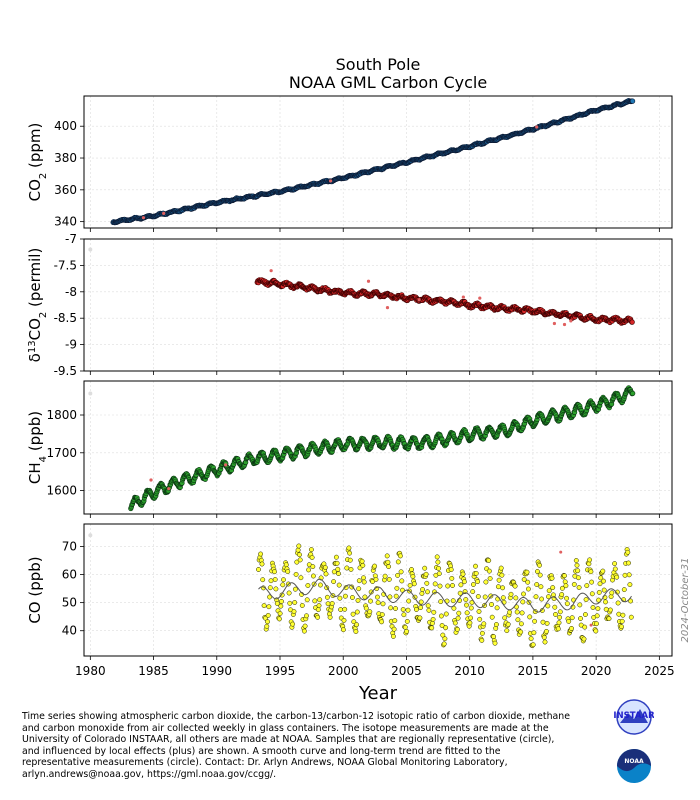 The image size is (700, 800). What do you see at coordinates (61, 491) in the screenshot?
I see `y-tick-label: 1600` at bounding box center [61, 491].